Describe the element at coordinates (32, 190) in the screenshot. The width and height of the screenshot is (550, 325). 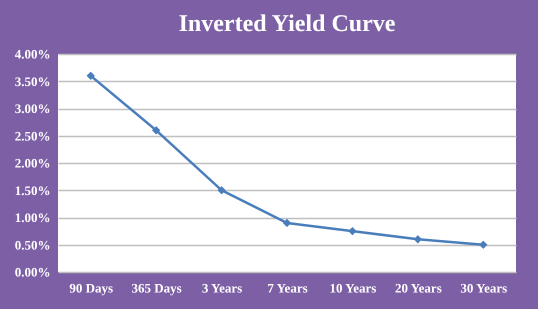
I see `y-tick-label: 1.50%` at that location.